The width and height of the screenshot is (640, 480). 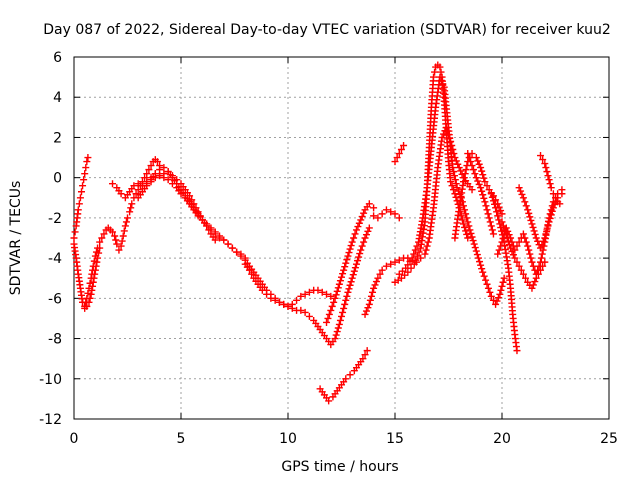 What do you see at coordinates (399, 153) in the screenshot?
I see `series-t12` at bounding box center [399, 153].